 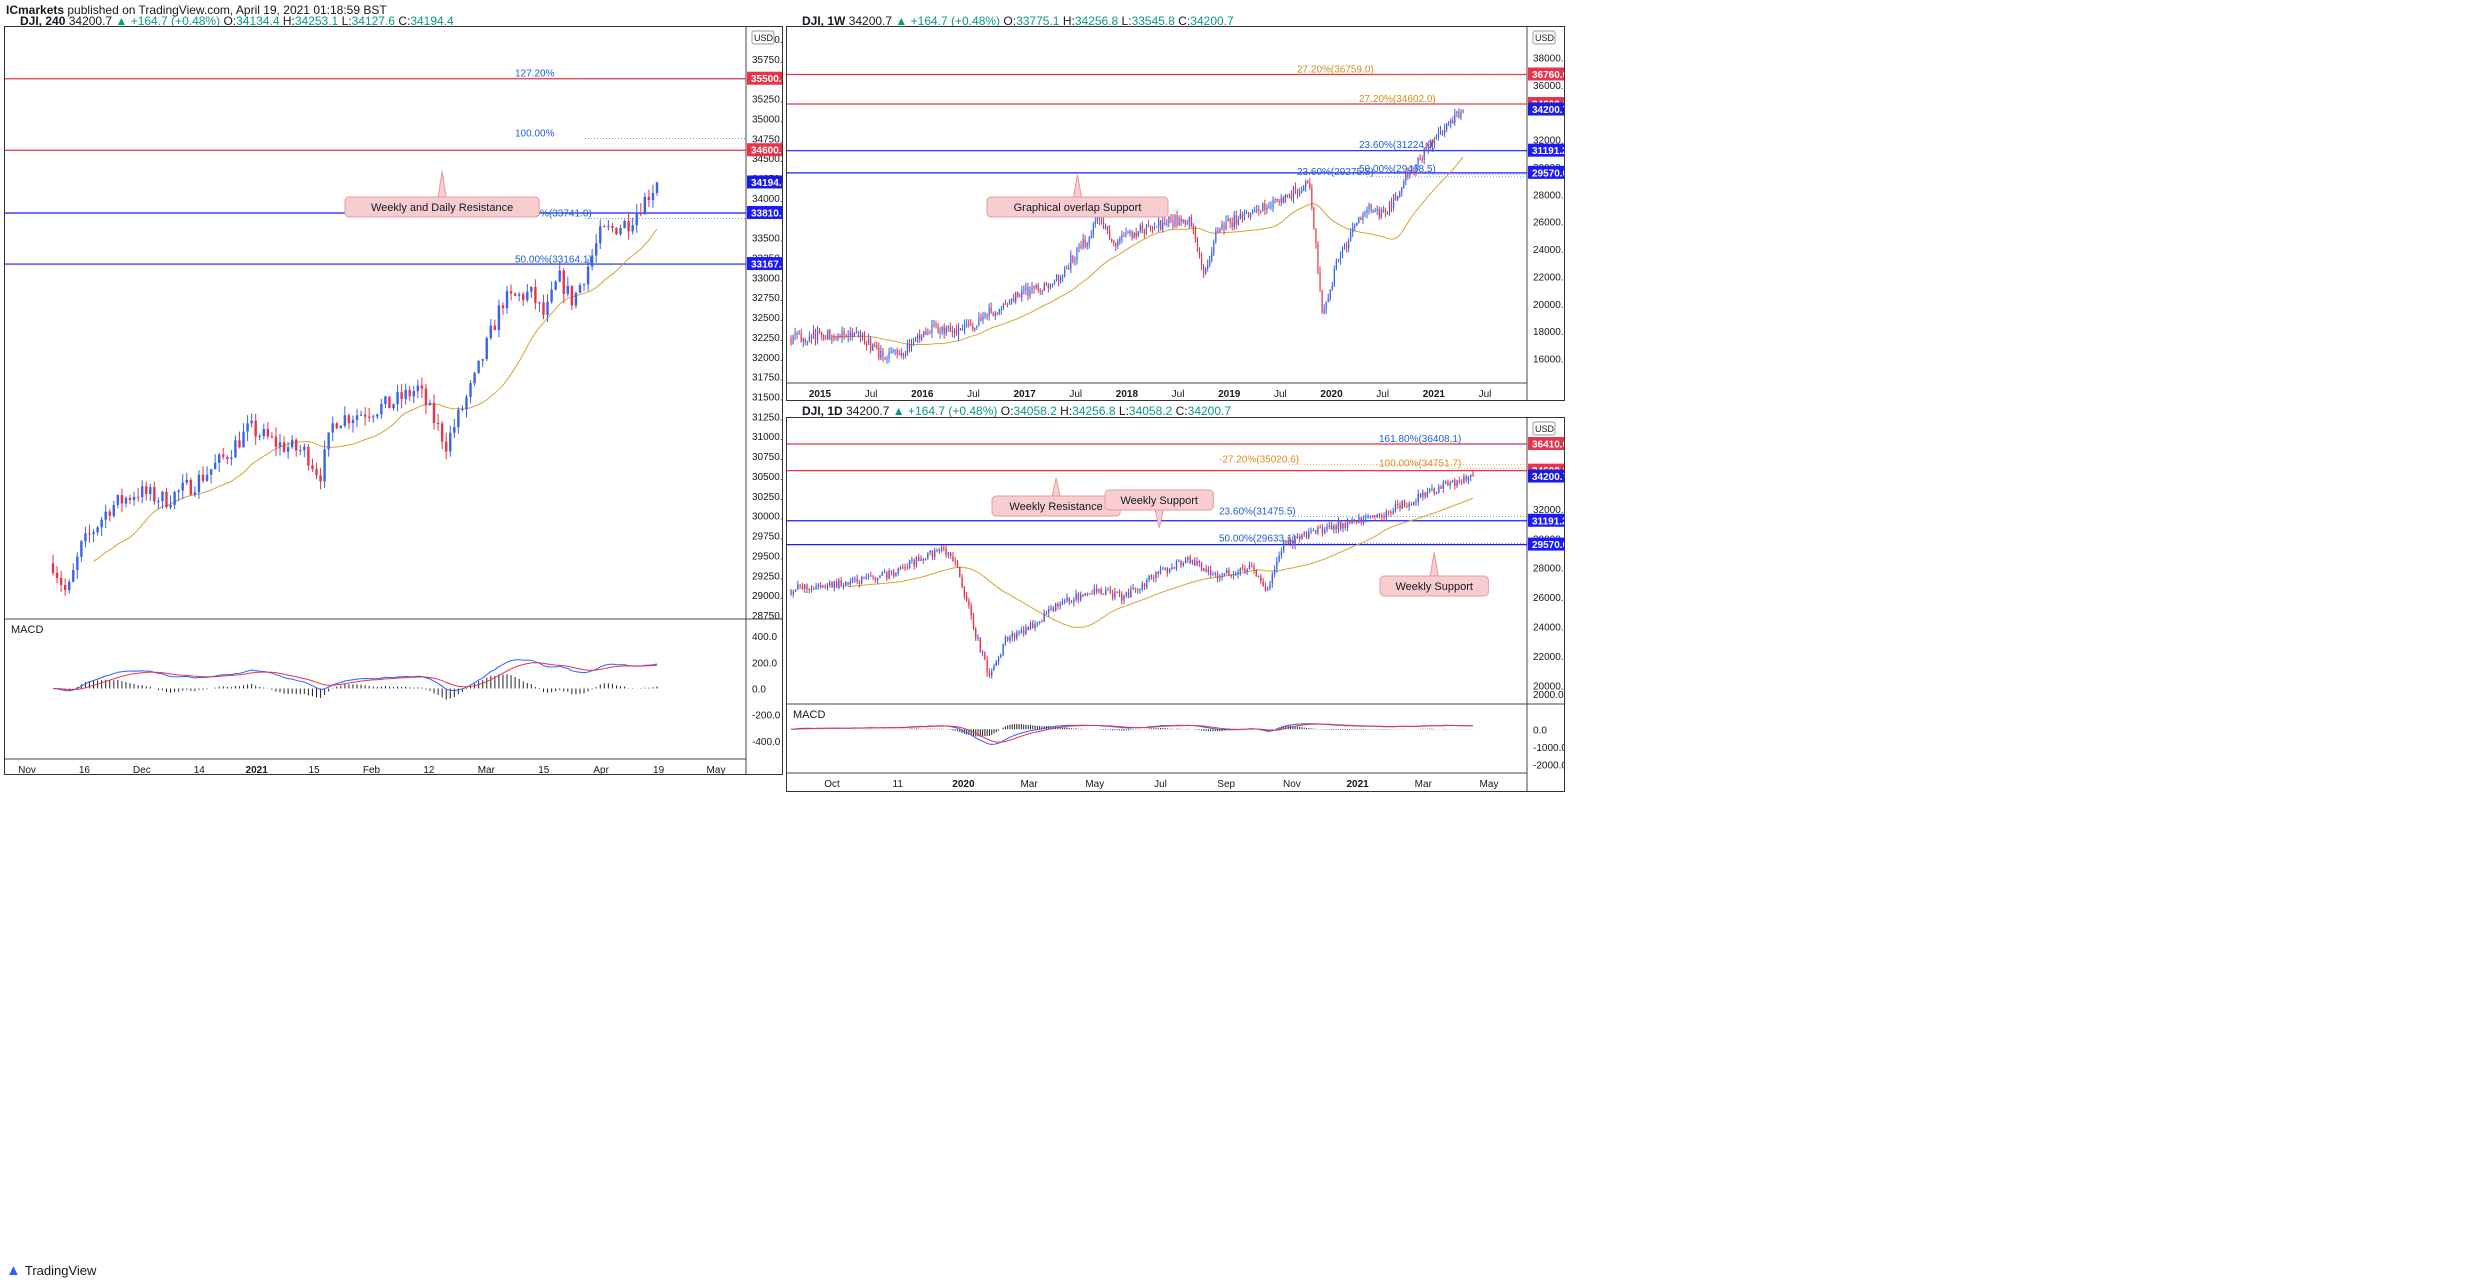 What do you see at coordinates (27, 630) in the screenshot?
I see `macd-label: MACD` at bounding box center [27, 630].